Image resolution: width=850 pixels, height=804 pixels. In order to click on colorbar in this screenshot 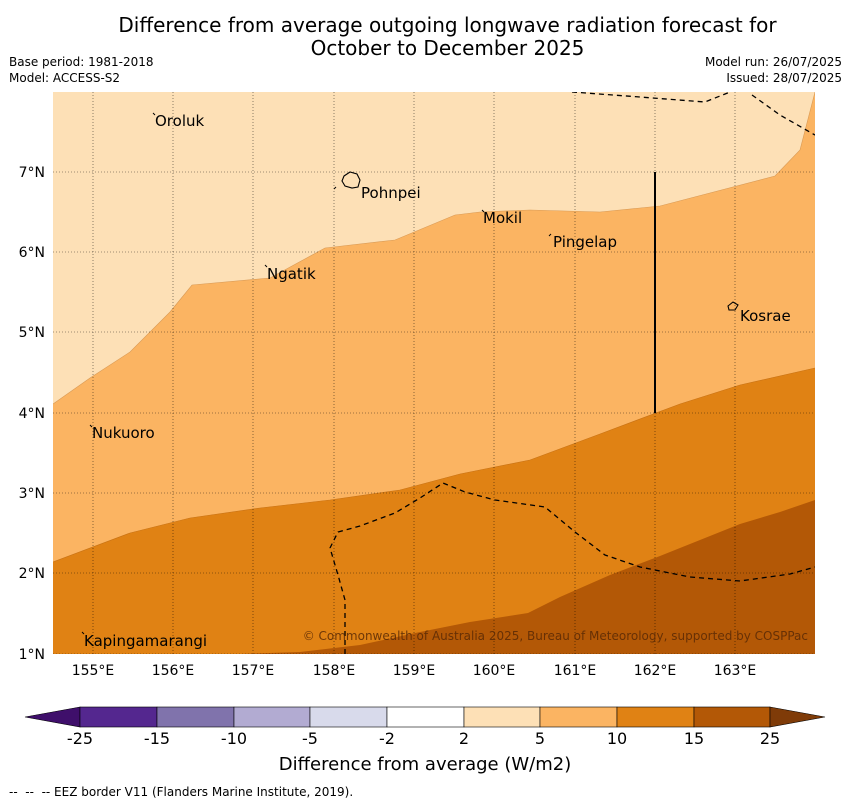, I will do `click(425, 717)`.